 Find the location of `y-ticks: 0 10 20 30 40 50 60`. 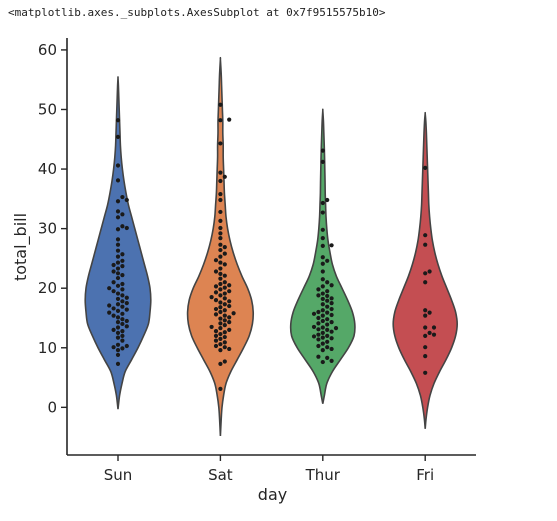

y-ticks: 0 10 20 30 40 50 60 is located at coordinates (52, 228).